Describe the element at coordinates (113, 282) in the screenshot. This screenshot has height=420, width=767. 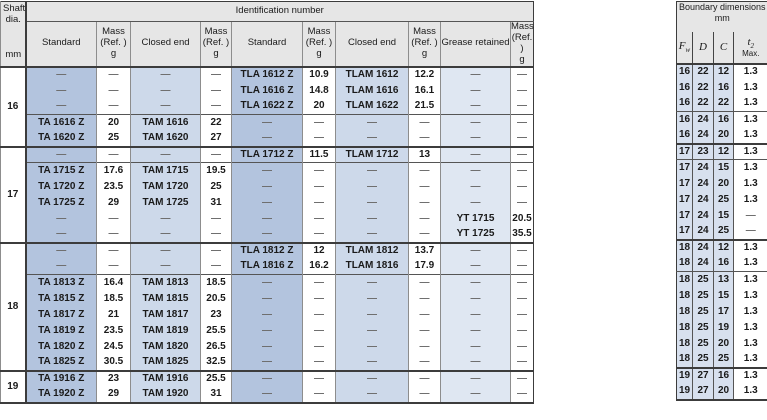
I see `mass-cell: 16.4` at that location.